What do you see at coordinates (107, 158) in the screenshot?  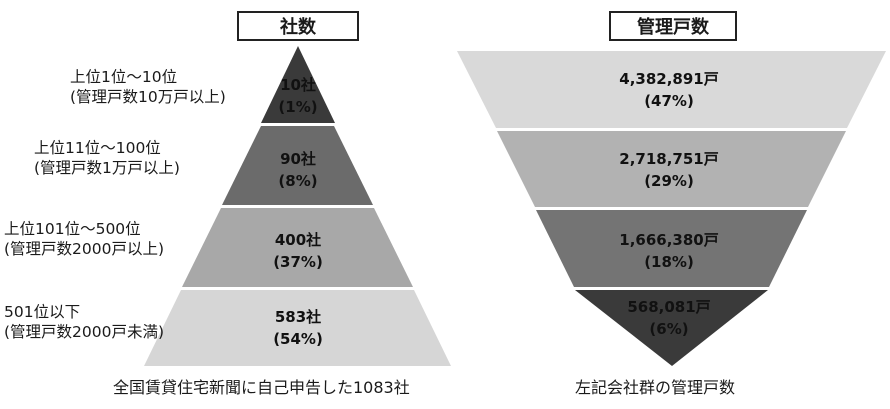 I see `tier-2-label: 上位11位～100位 (管理戸数1万戸以上)` at bounding box center [107, 158].